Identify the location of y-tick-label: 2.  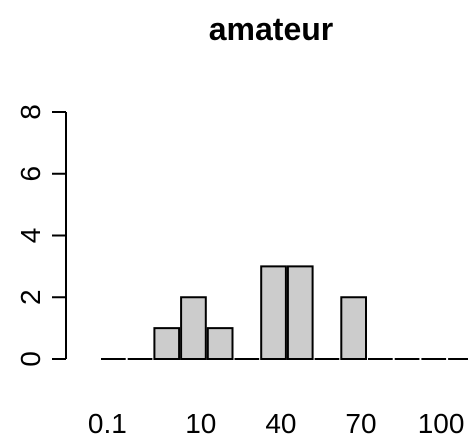
(30, 297).